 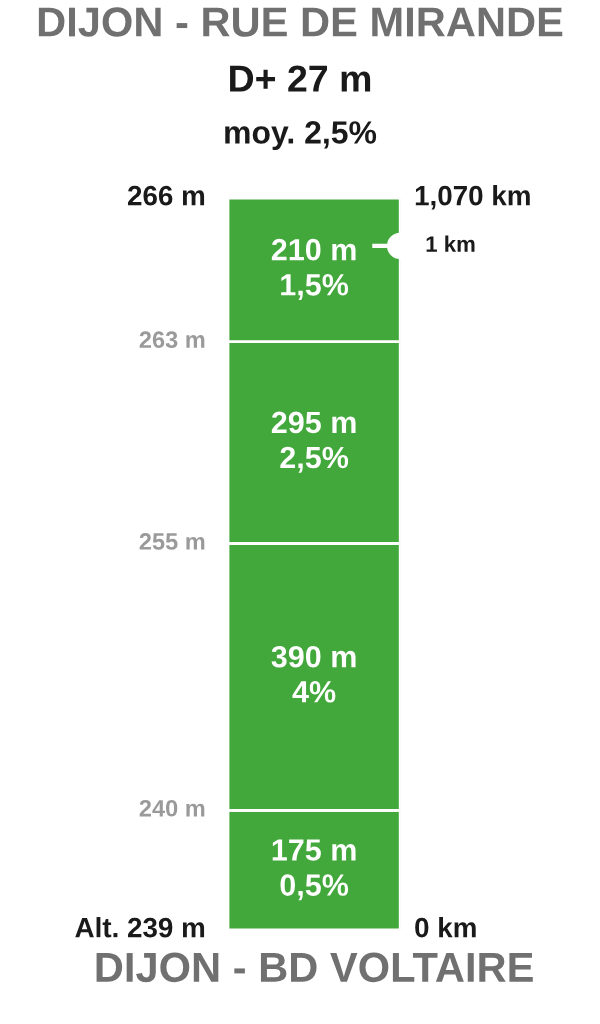 I want to click on data-label: 295 m 2,5%, so click(x=313, y=442).